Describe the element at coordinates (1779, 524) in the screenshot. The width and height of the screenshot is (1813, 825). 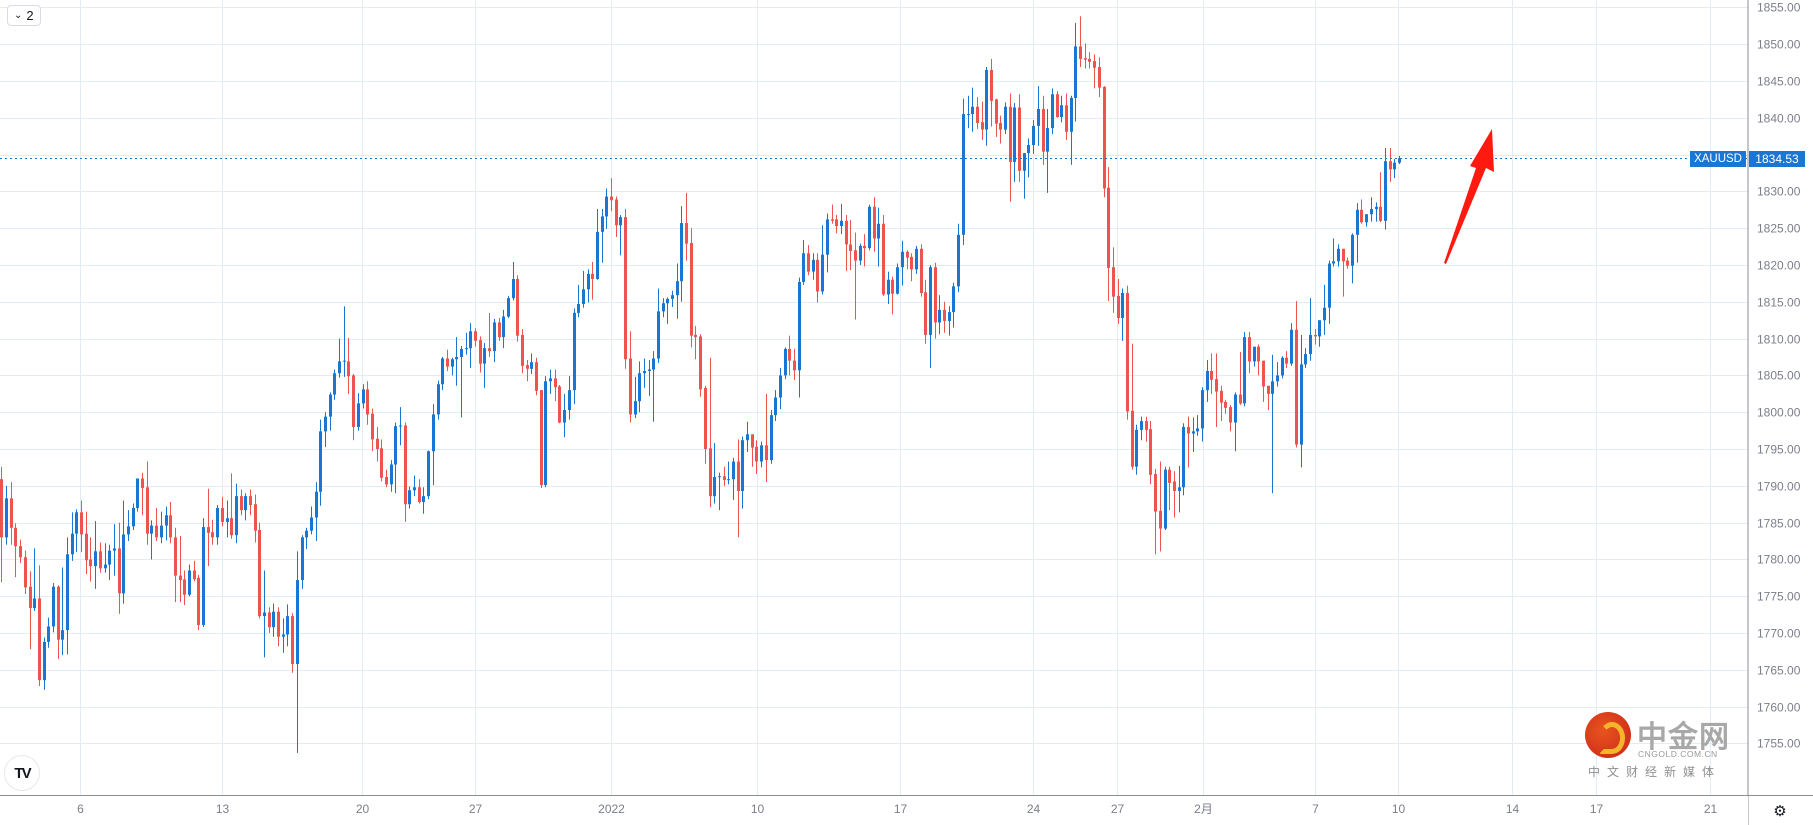
I see `price-tick-label: 1785.00` at that location.